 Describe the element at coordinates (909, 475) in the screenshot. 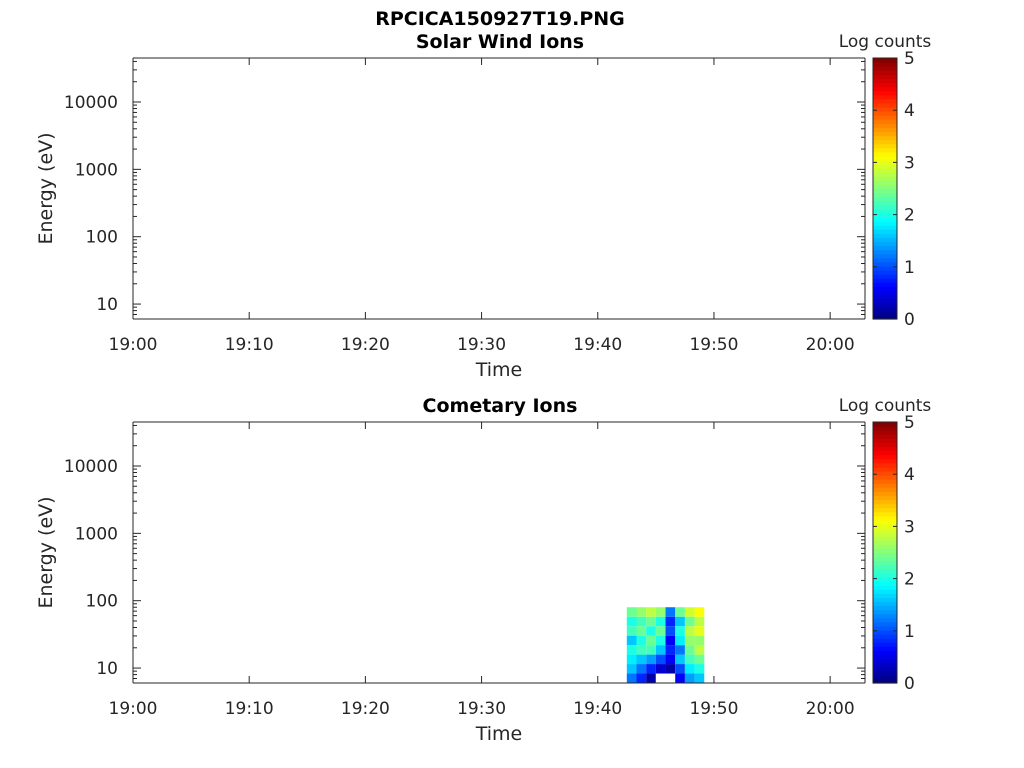

I see `colorbar-tick-label: 4` at that location.